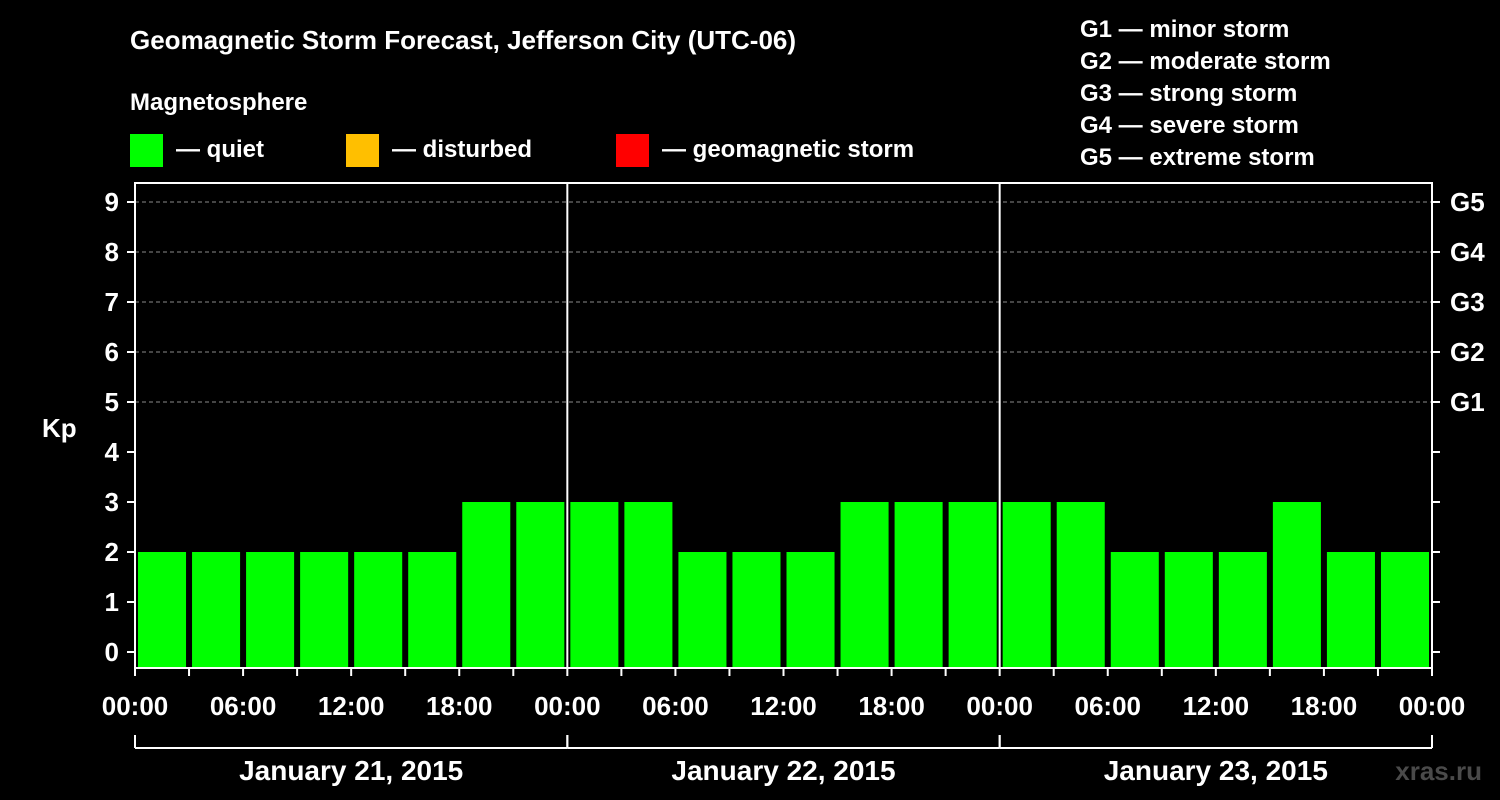 The height and width of the screenshot is (800, 1500). I want to click on y-tick-label-0: 0, so click(112, 652).